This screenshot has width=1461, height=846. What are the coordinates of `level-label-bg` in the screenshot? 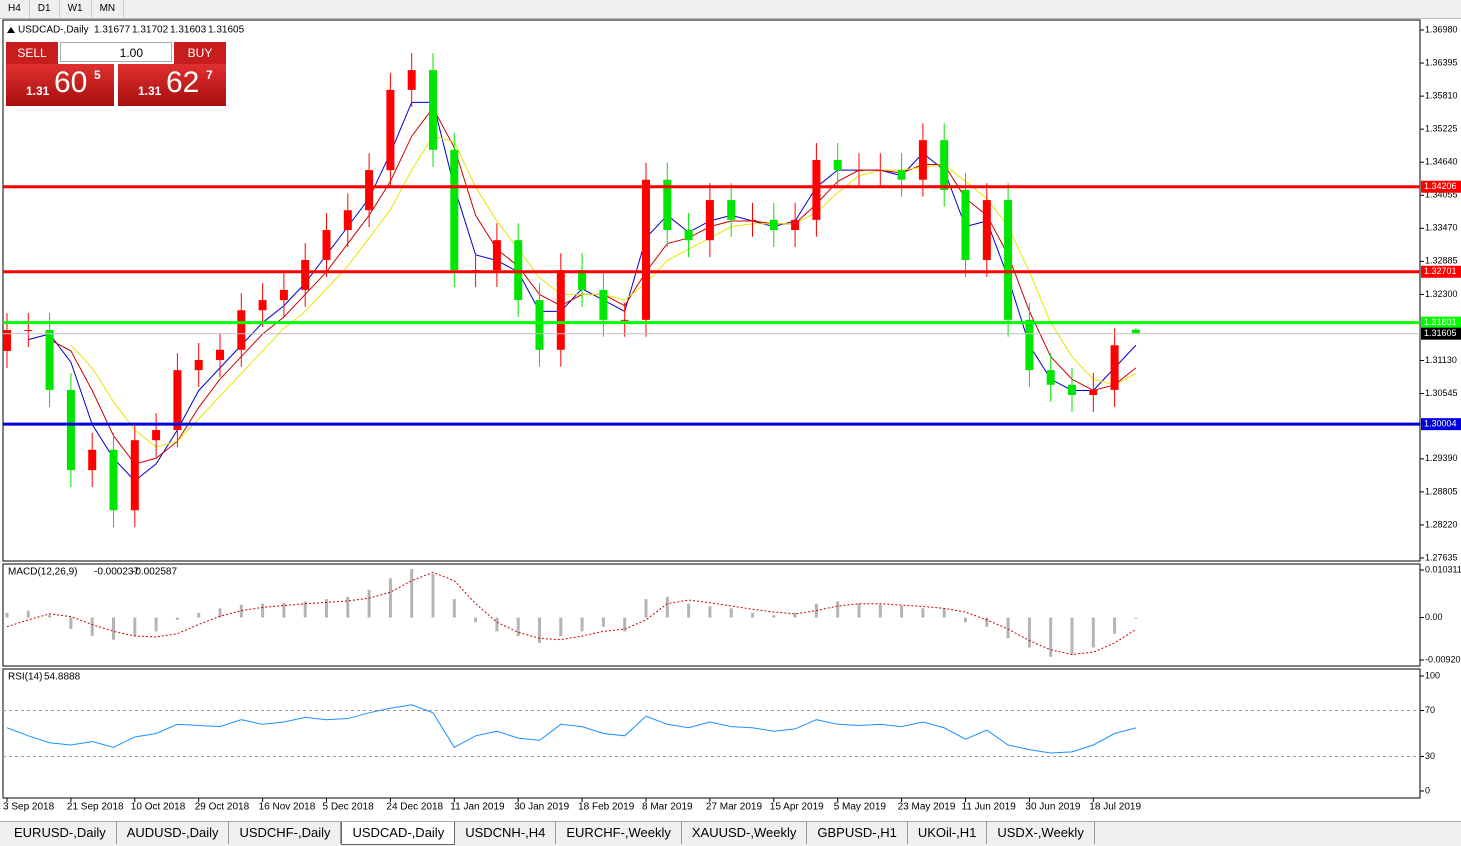 It's located at (1441, 424).